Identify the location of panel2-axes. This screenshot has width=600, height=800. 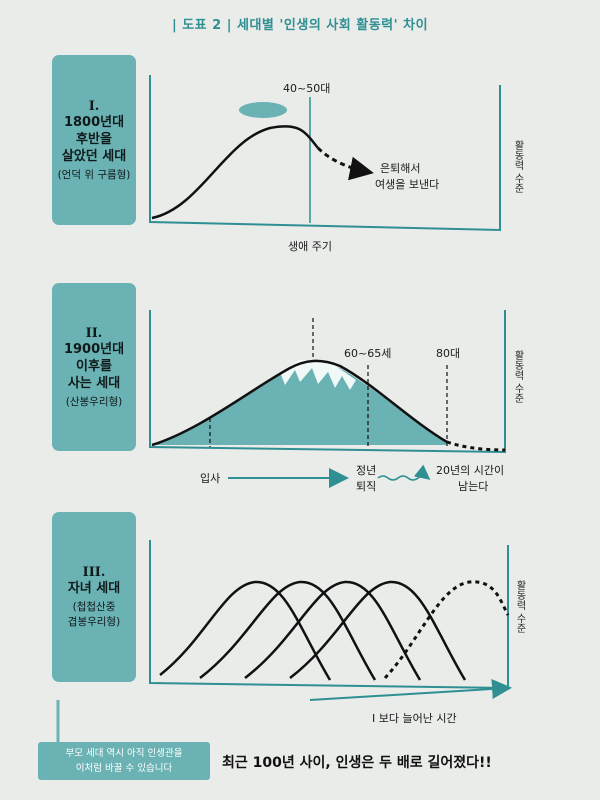
(327, 382).